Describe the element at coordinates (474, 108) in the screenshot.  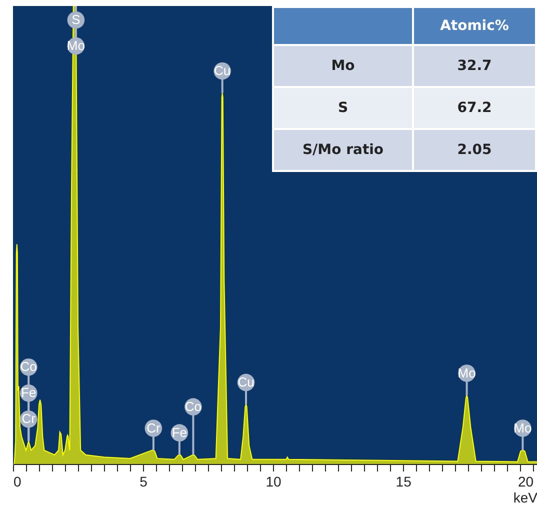
I see `annotation: 67.2` at that location.